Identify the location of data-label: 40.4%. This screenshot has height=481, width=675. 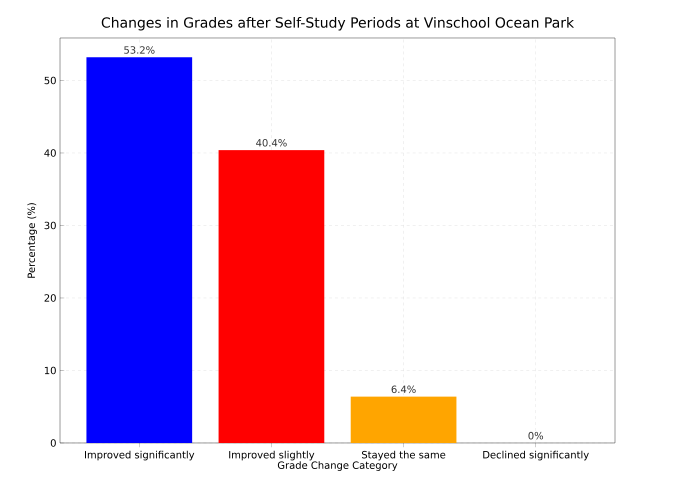
(271, 143).